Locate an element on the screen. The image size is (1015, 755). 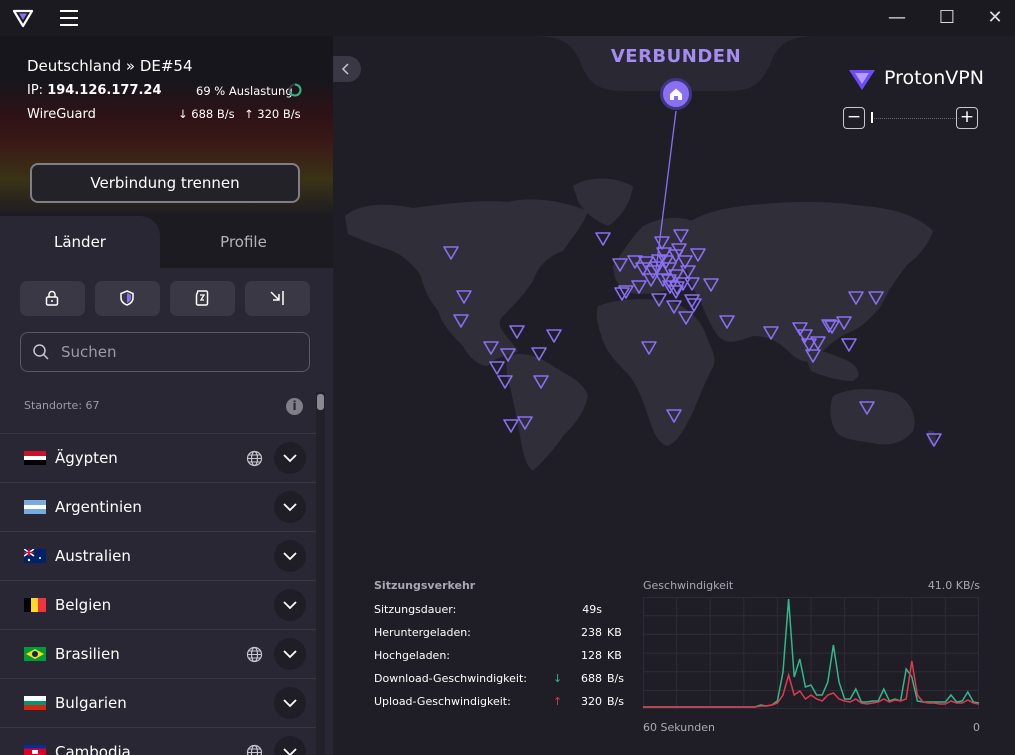
zoom-slider-handle is located at coordinates (872, 117).